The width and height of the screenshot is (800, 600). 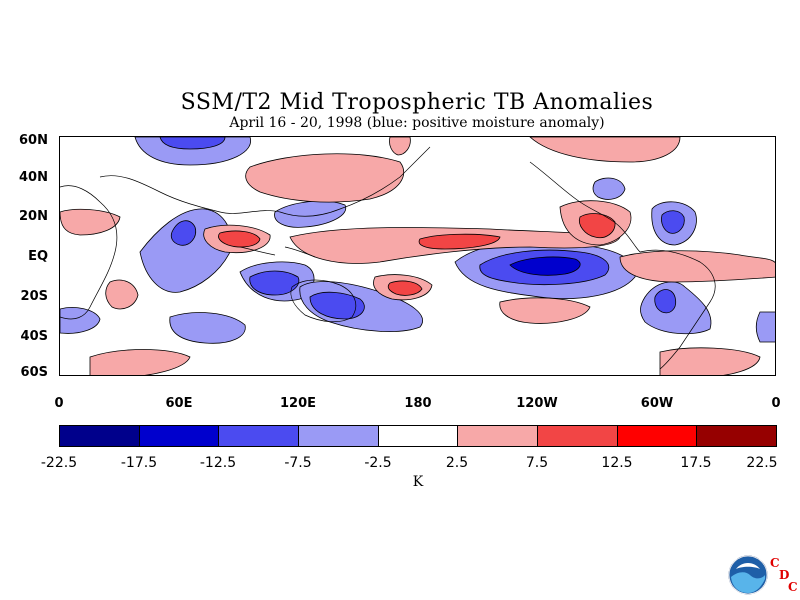 I want to click on colorbar, so click(x=418, y=436).